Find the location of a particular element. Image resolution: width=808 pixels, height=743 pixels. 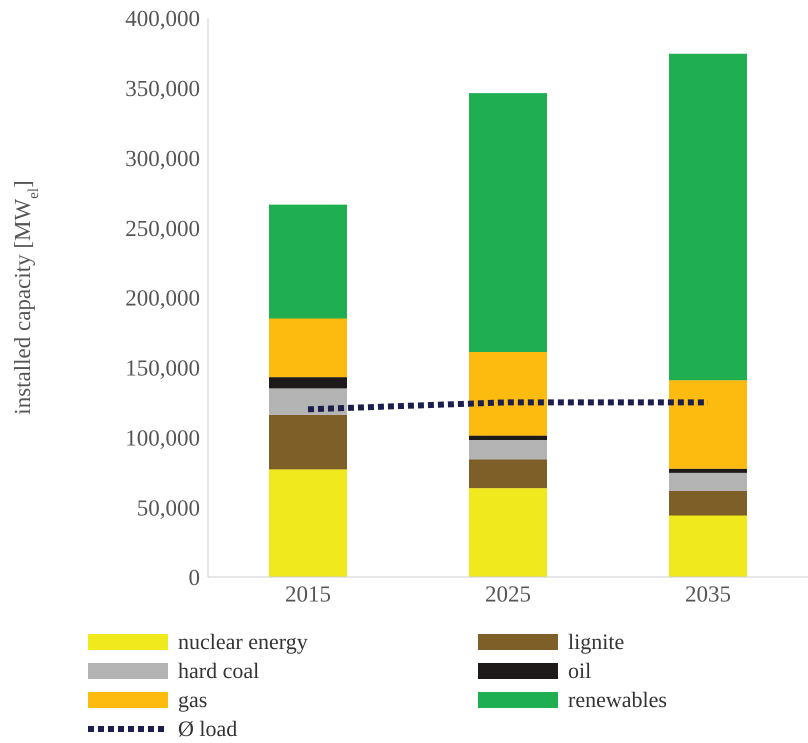

legend-label: nuclear energy is located at coordinates (243, 641).